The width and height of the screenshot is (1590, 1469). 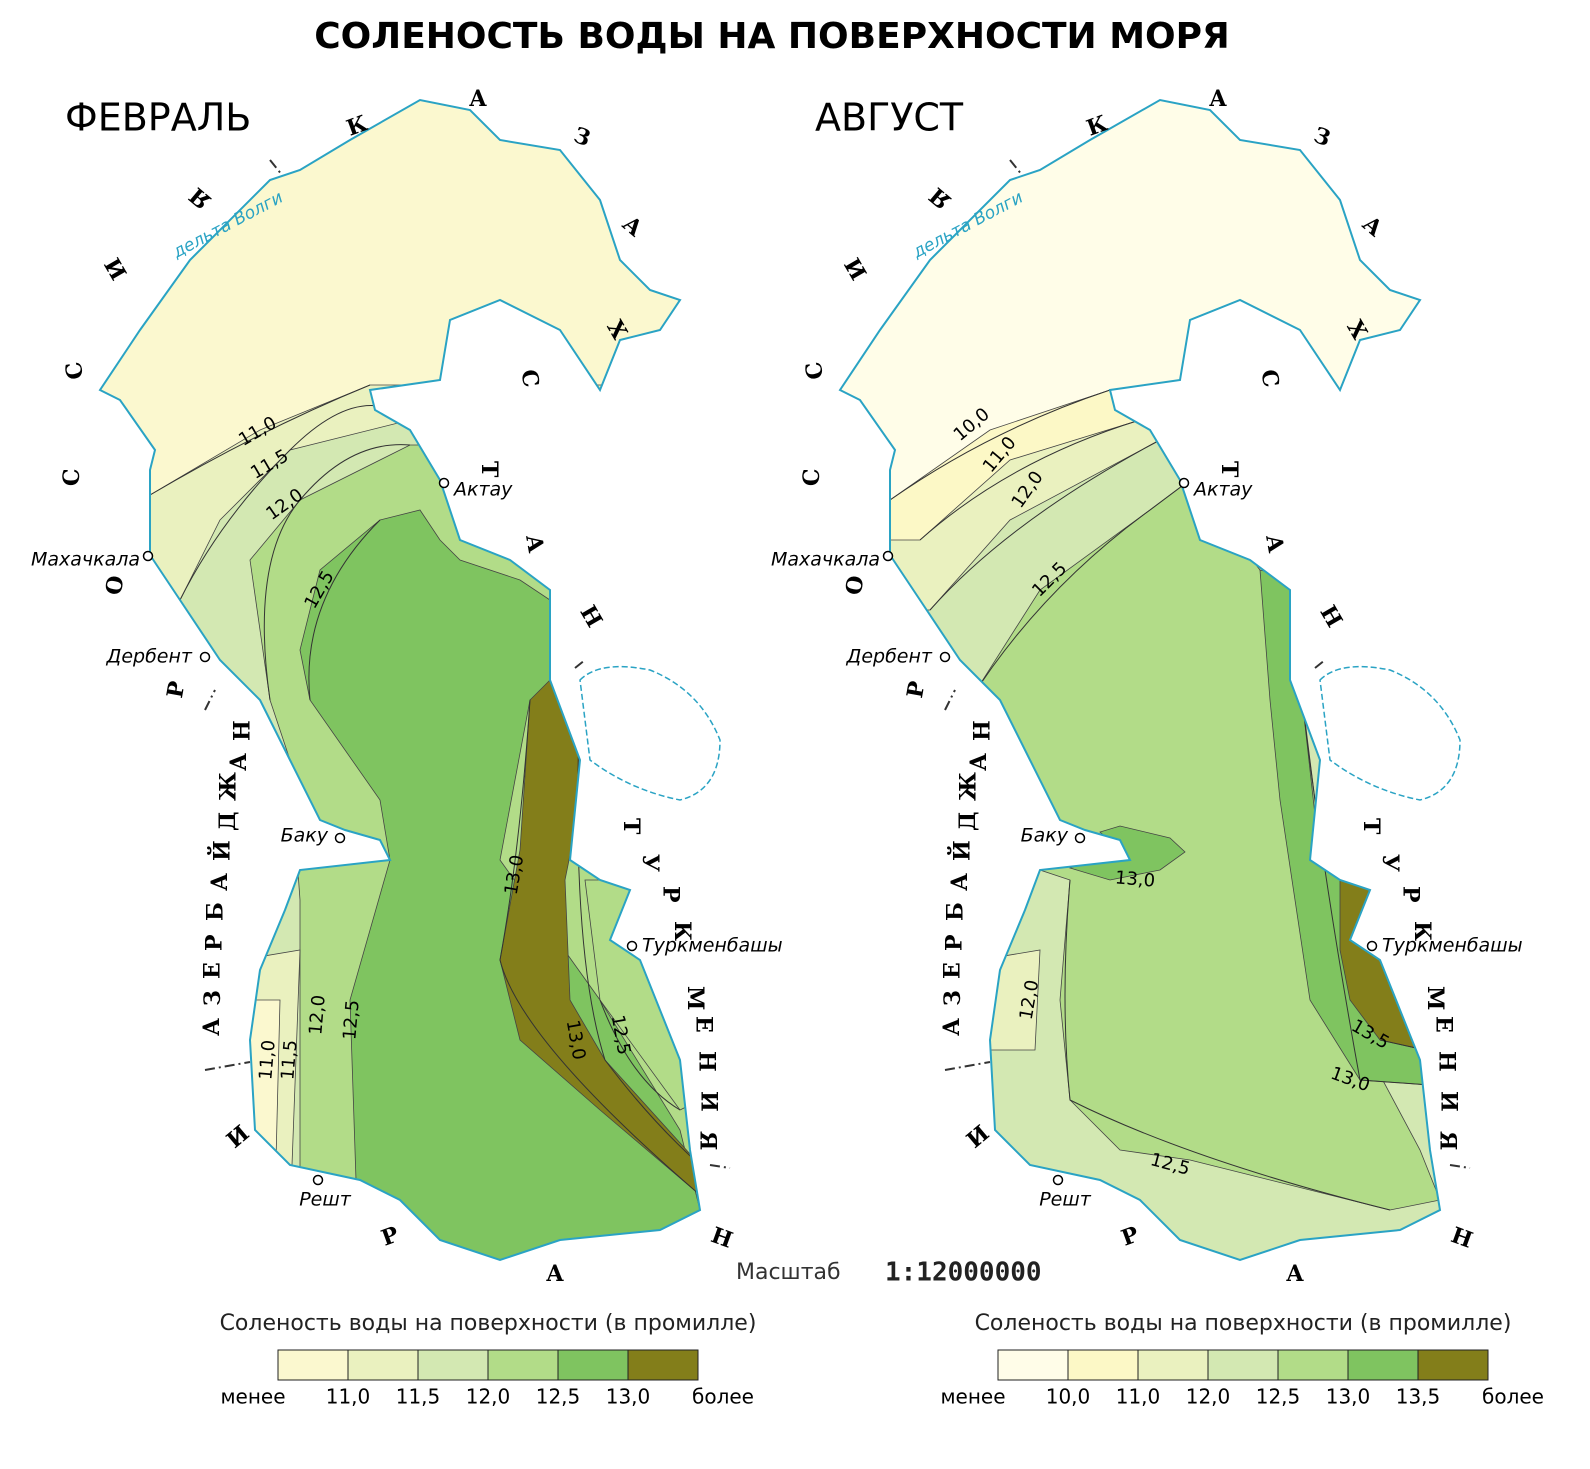 I want to click on legend-break: 11,5, so click(x=418, y=1397).